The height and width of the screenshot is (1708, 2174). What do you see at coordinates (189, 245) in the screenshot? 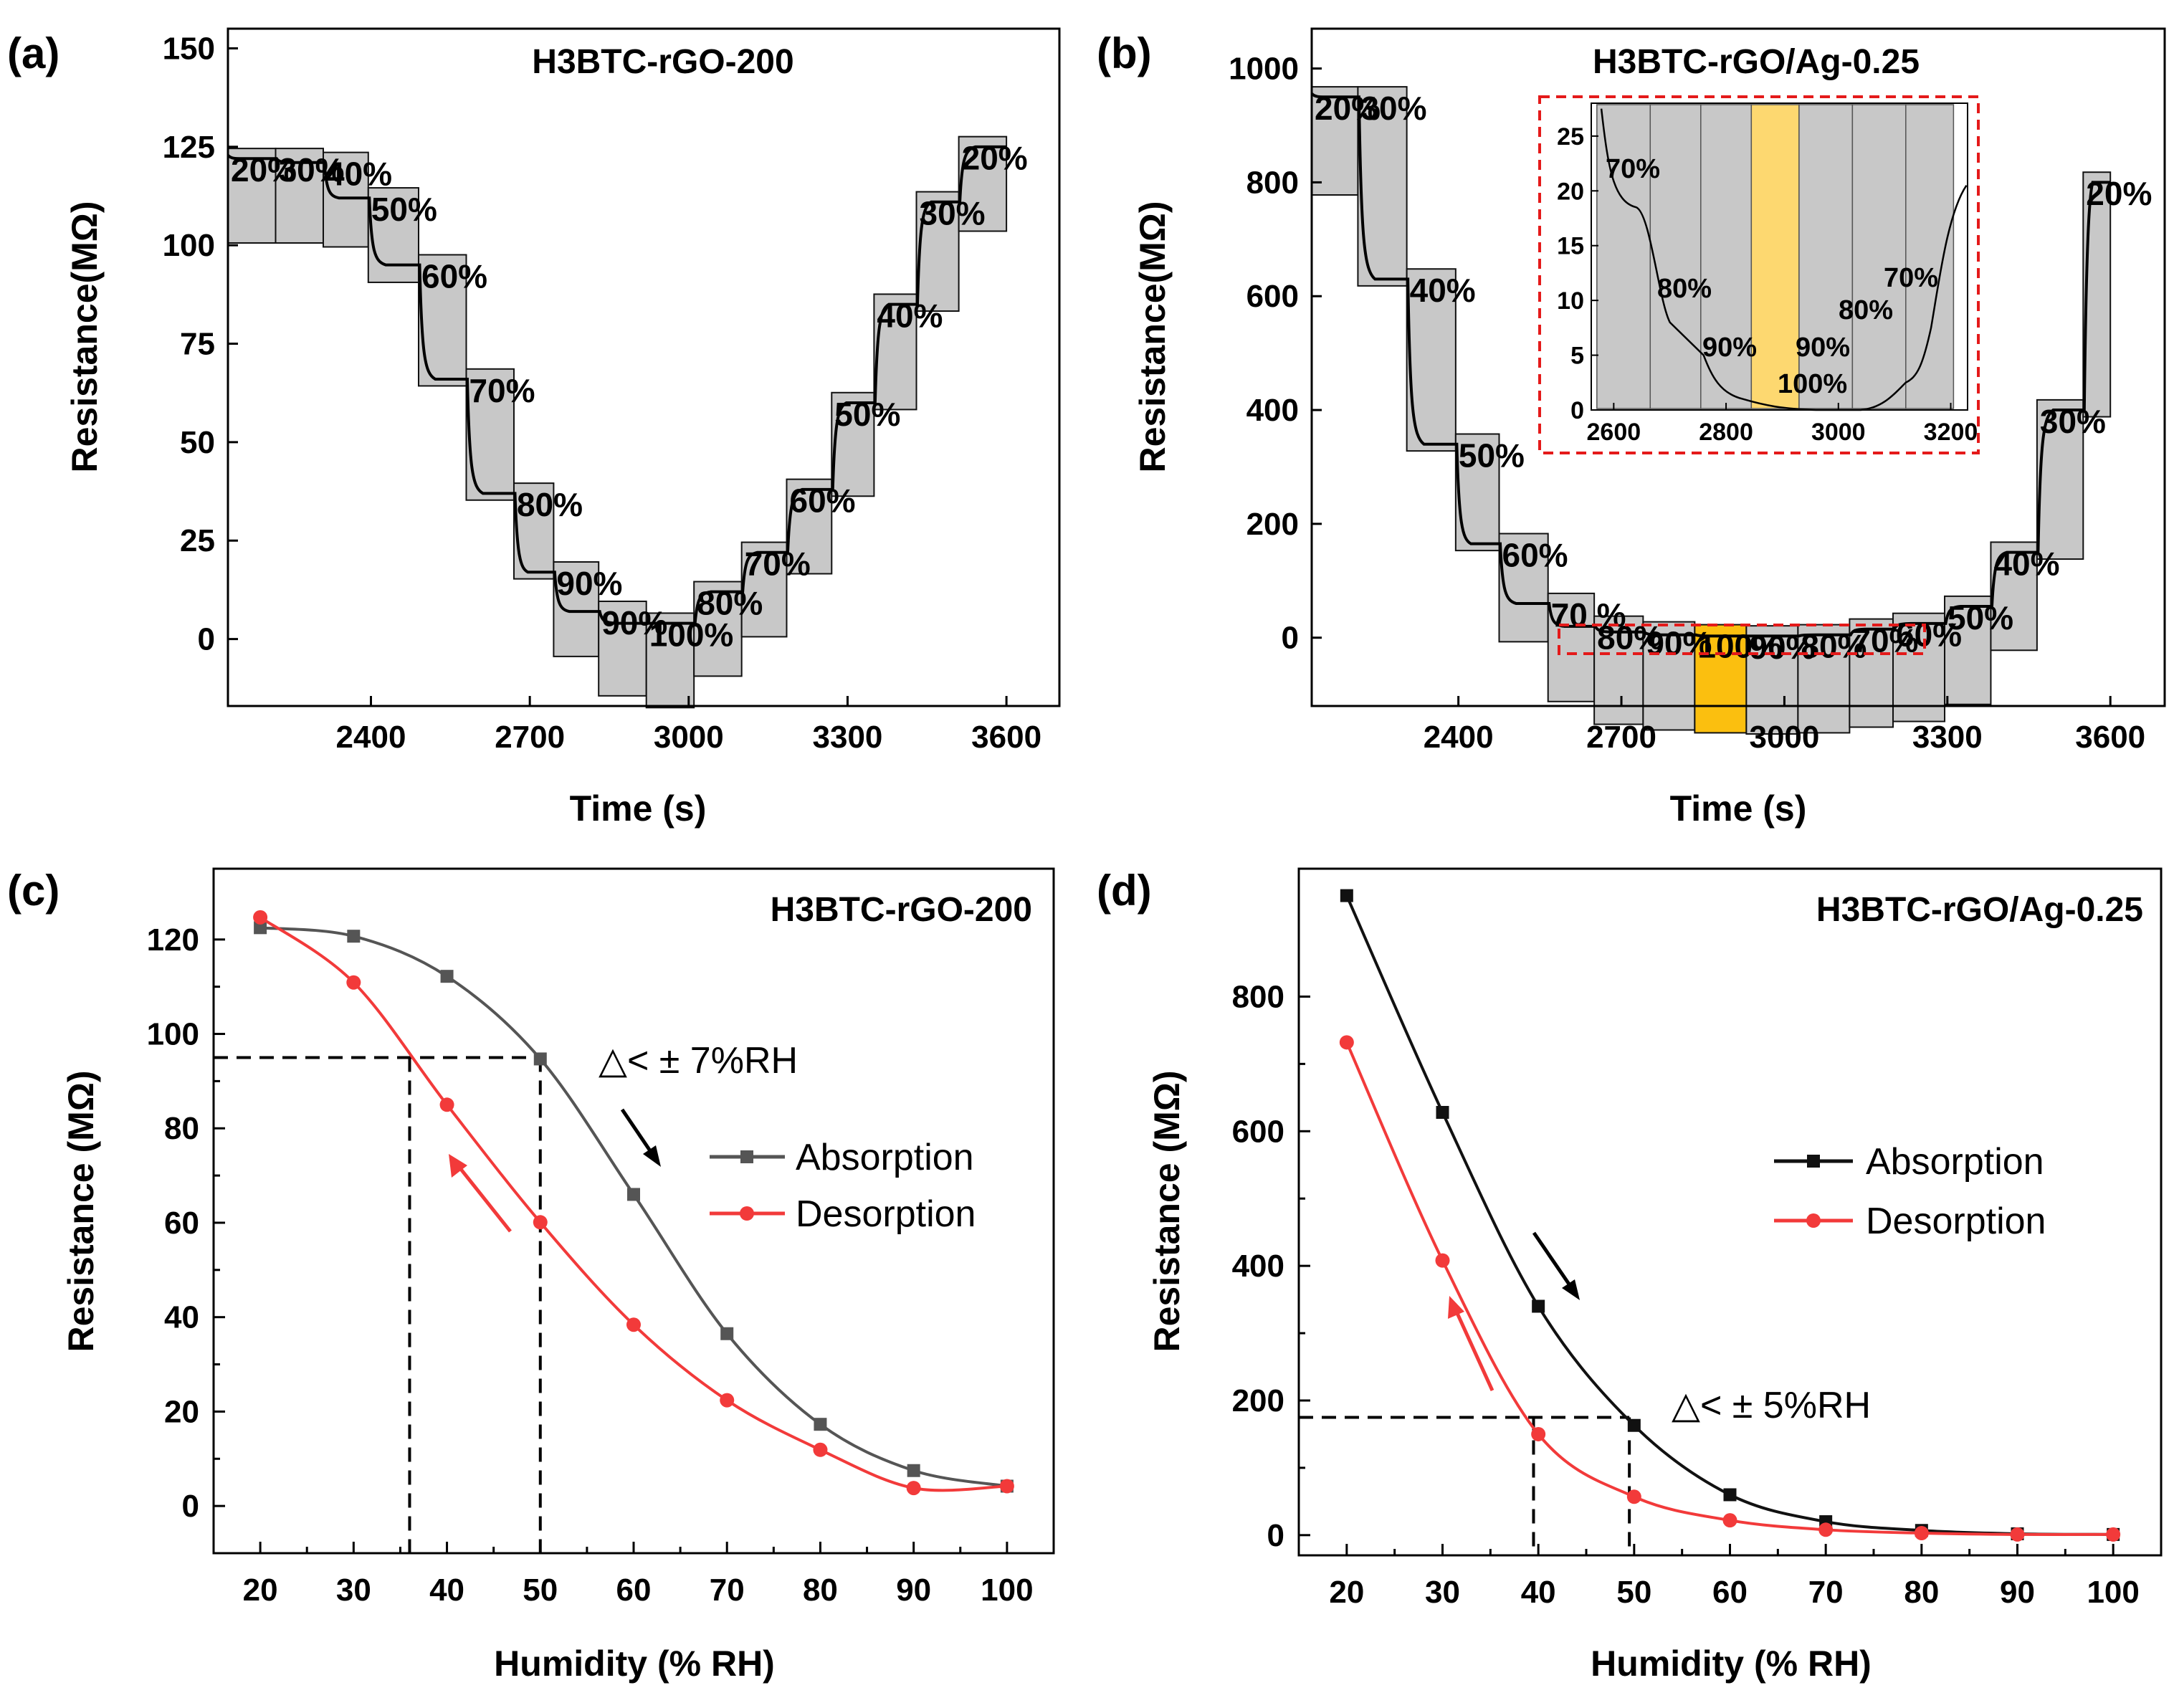
I see `y-tick-label: 100` at bounding box center [189, 245].